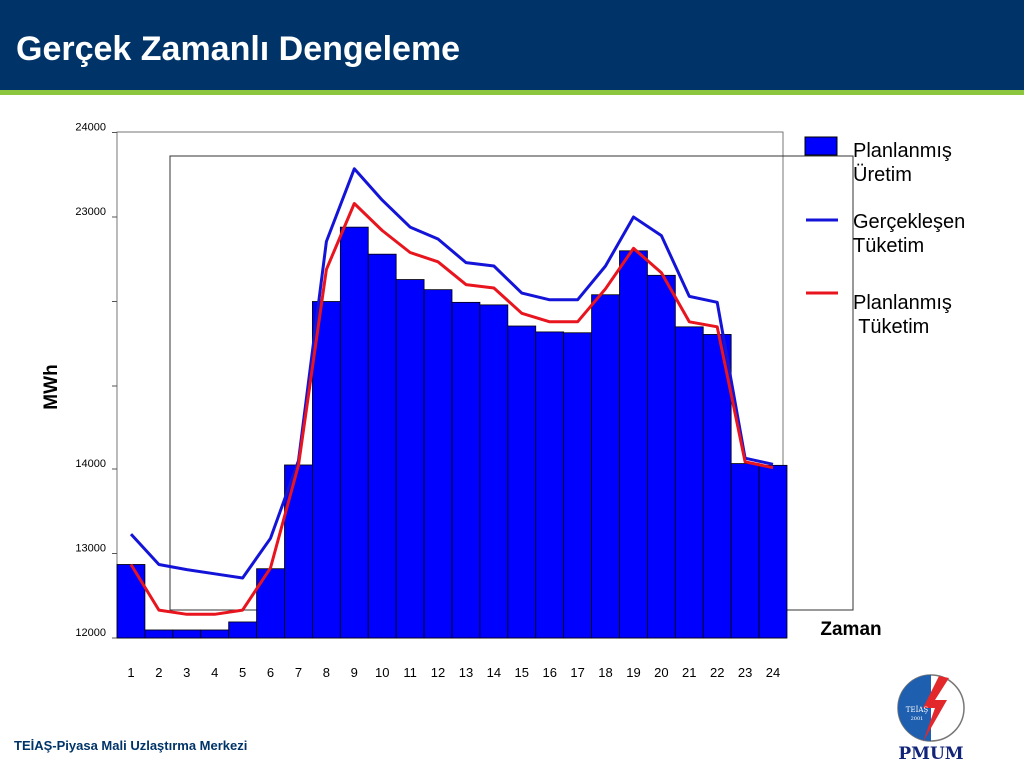 Image resolution: width=1024 pixels, height=768 pixels. Describe the element at coordinates (90, 464) in the screenshot. I see `y-tick-label: 14000` at that location.